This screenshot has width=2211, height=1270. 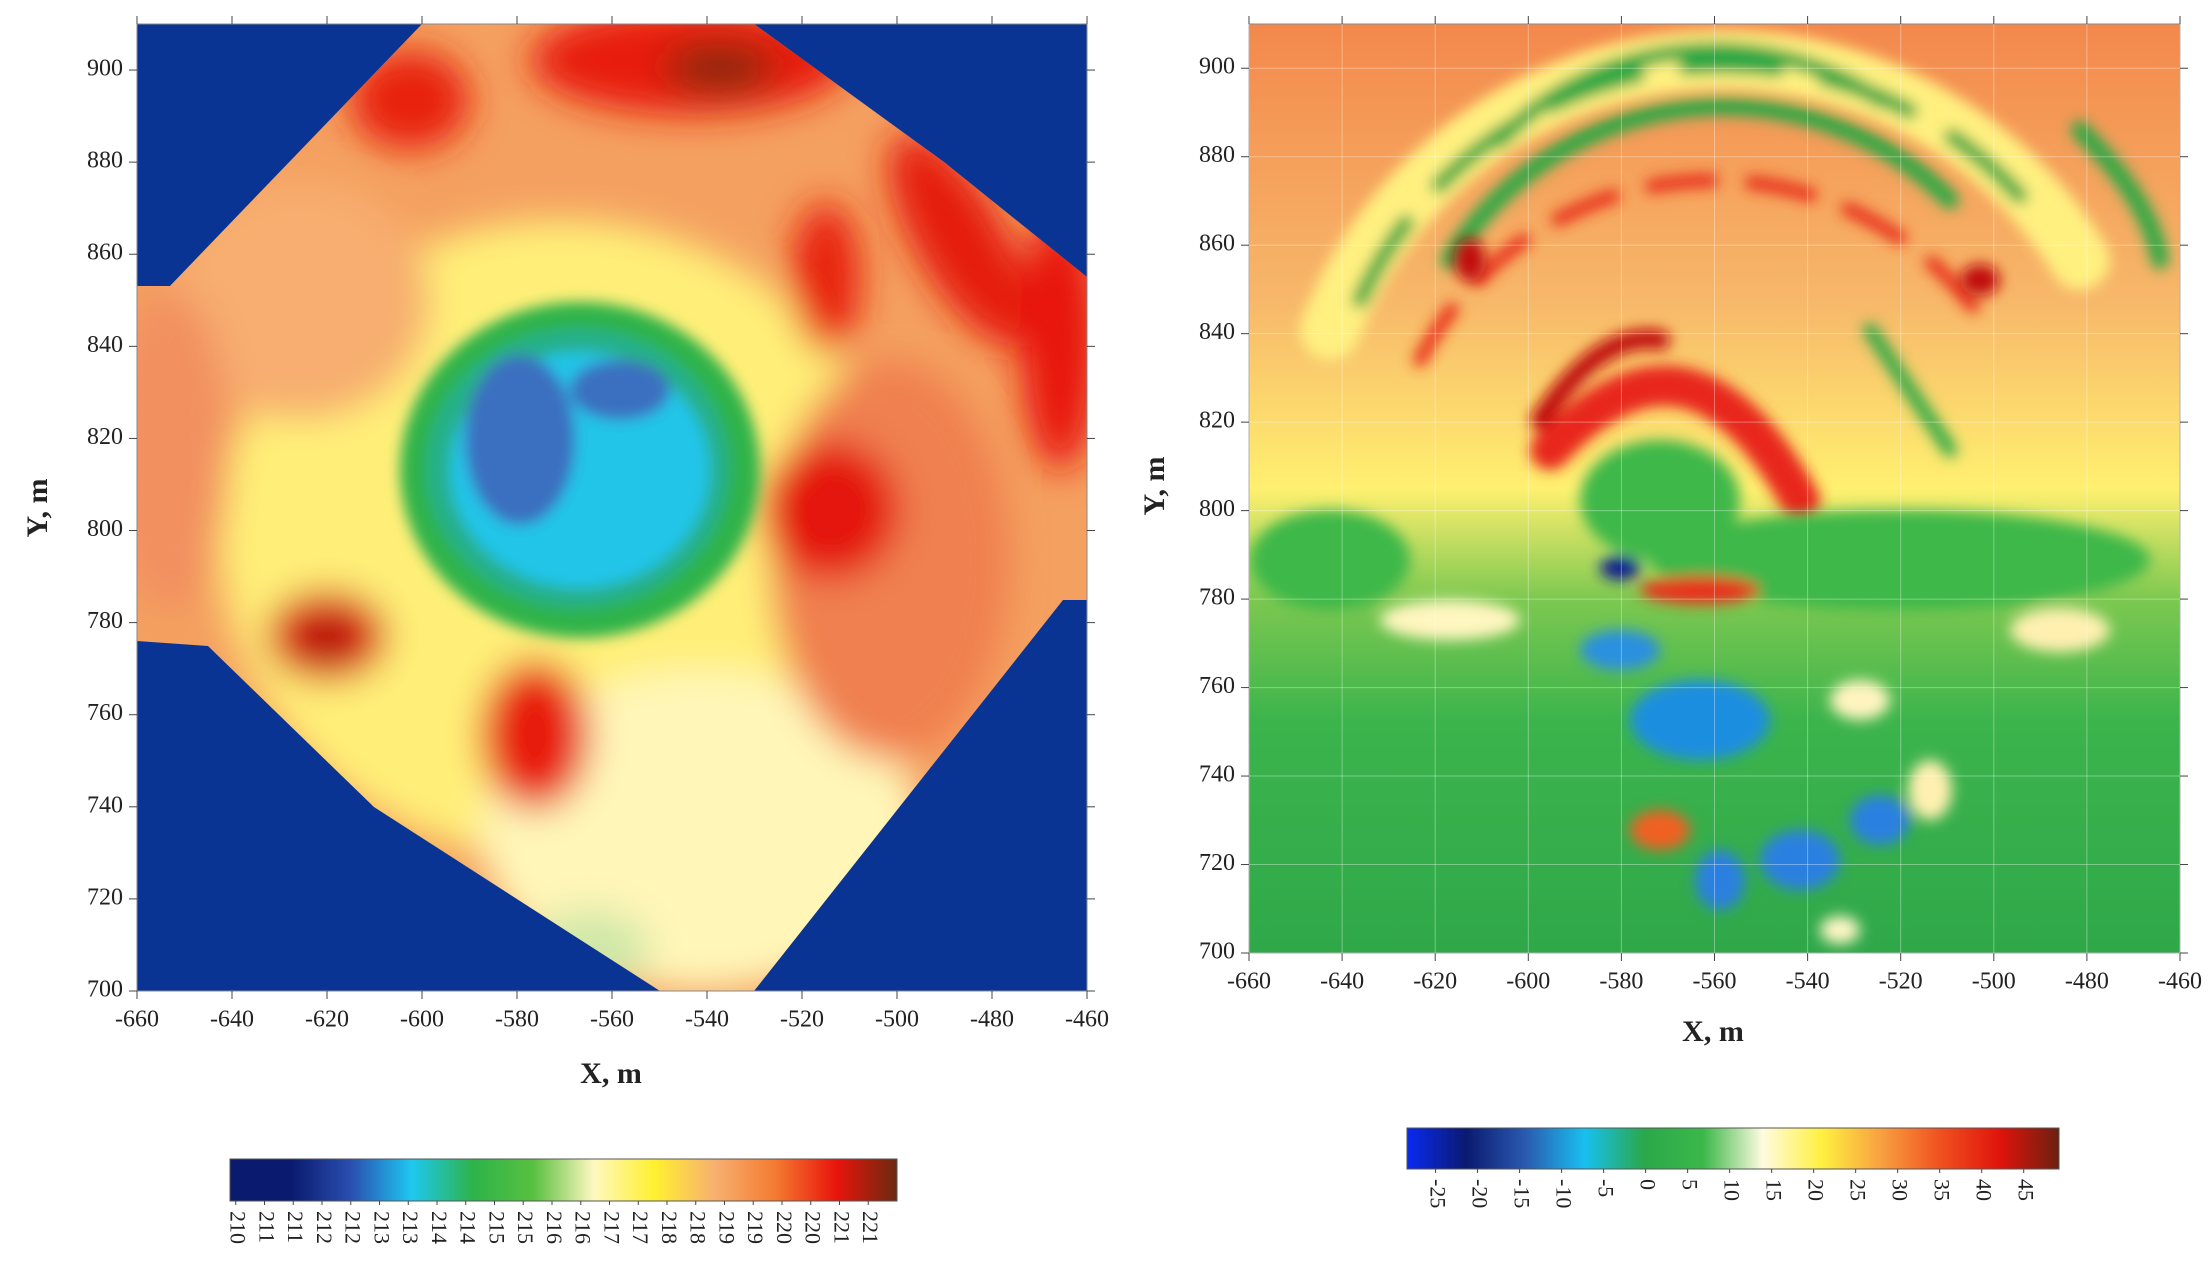 I want to click on colorbar-tick-label: 5, so click(x=1690, y=1184).